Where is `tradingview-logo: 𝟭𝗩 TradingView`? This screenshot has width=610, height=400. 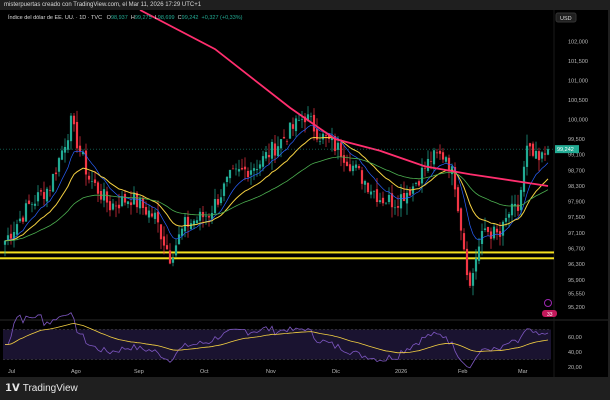
tradingview-logo: 𝟭𝗩 TradingView is located at coordinates (41, 388).